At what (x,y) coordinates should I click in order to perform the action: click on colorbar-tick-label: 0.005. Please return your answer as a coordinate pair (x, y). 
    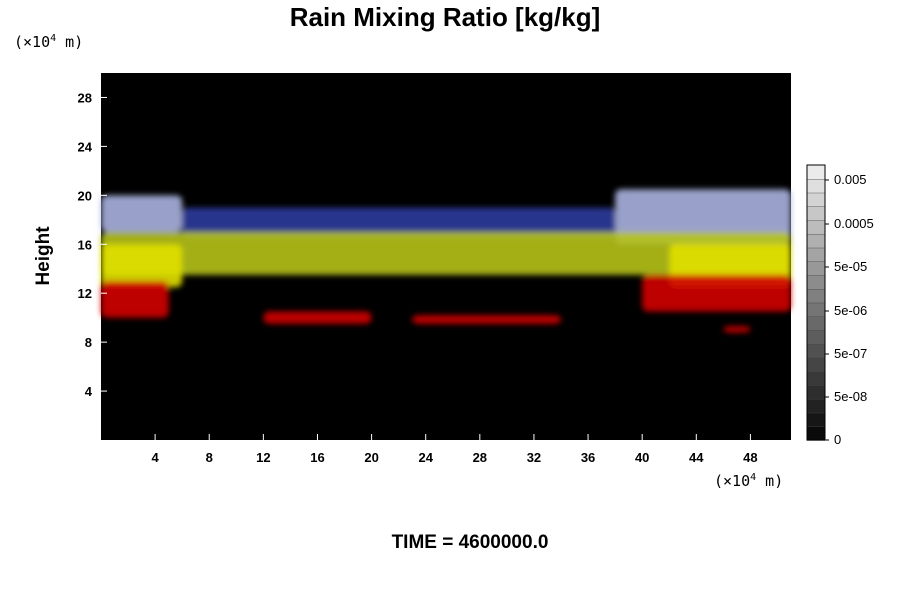
    Looking at the image, I should click on (850, 179).